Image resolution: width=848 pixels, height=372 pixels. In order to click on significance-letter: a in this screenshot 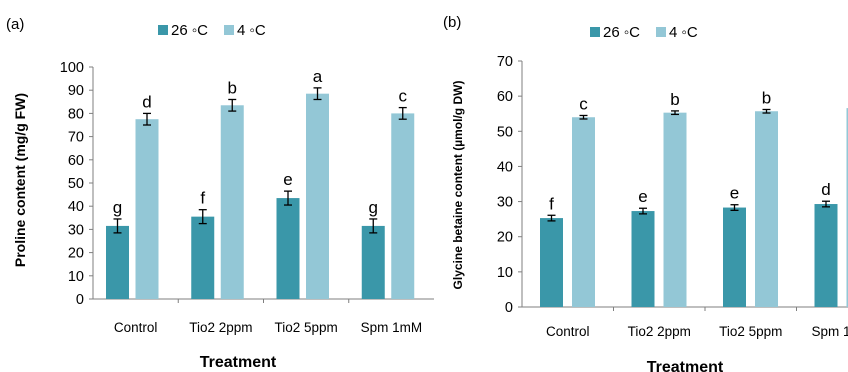, I will do `click(318, 76)`.